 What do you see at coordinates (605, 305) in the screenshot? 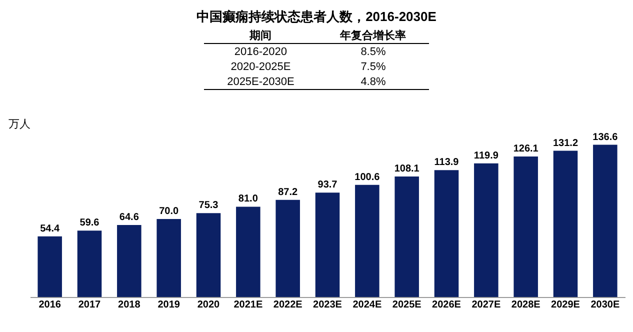
I see `x-tick-label: 2030E` at bounding box center [605, 305].